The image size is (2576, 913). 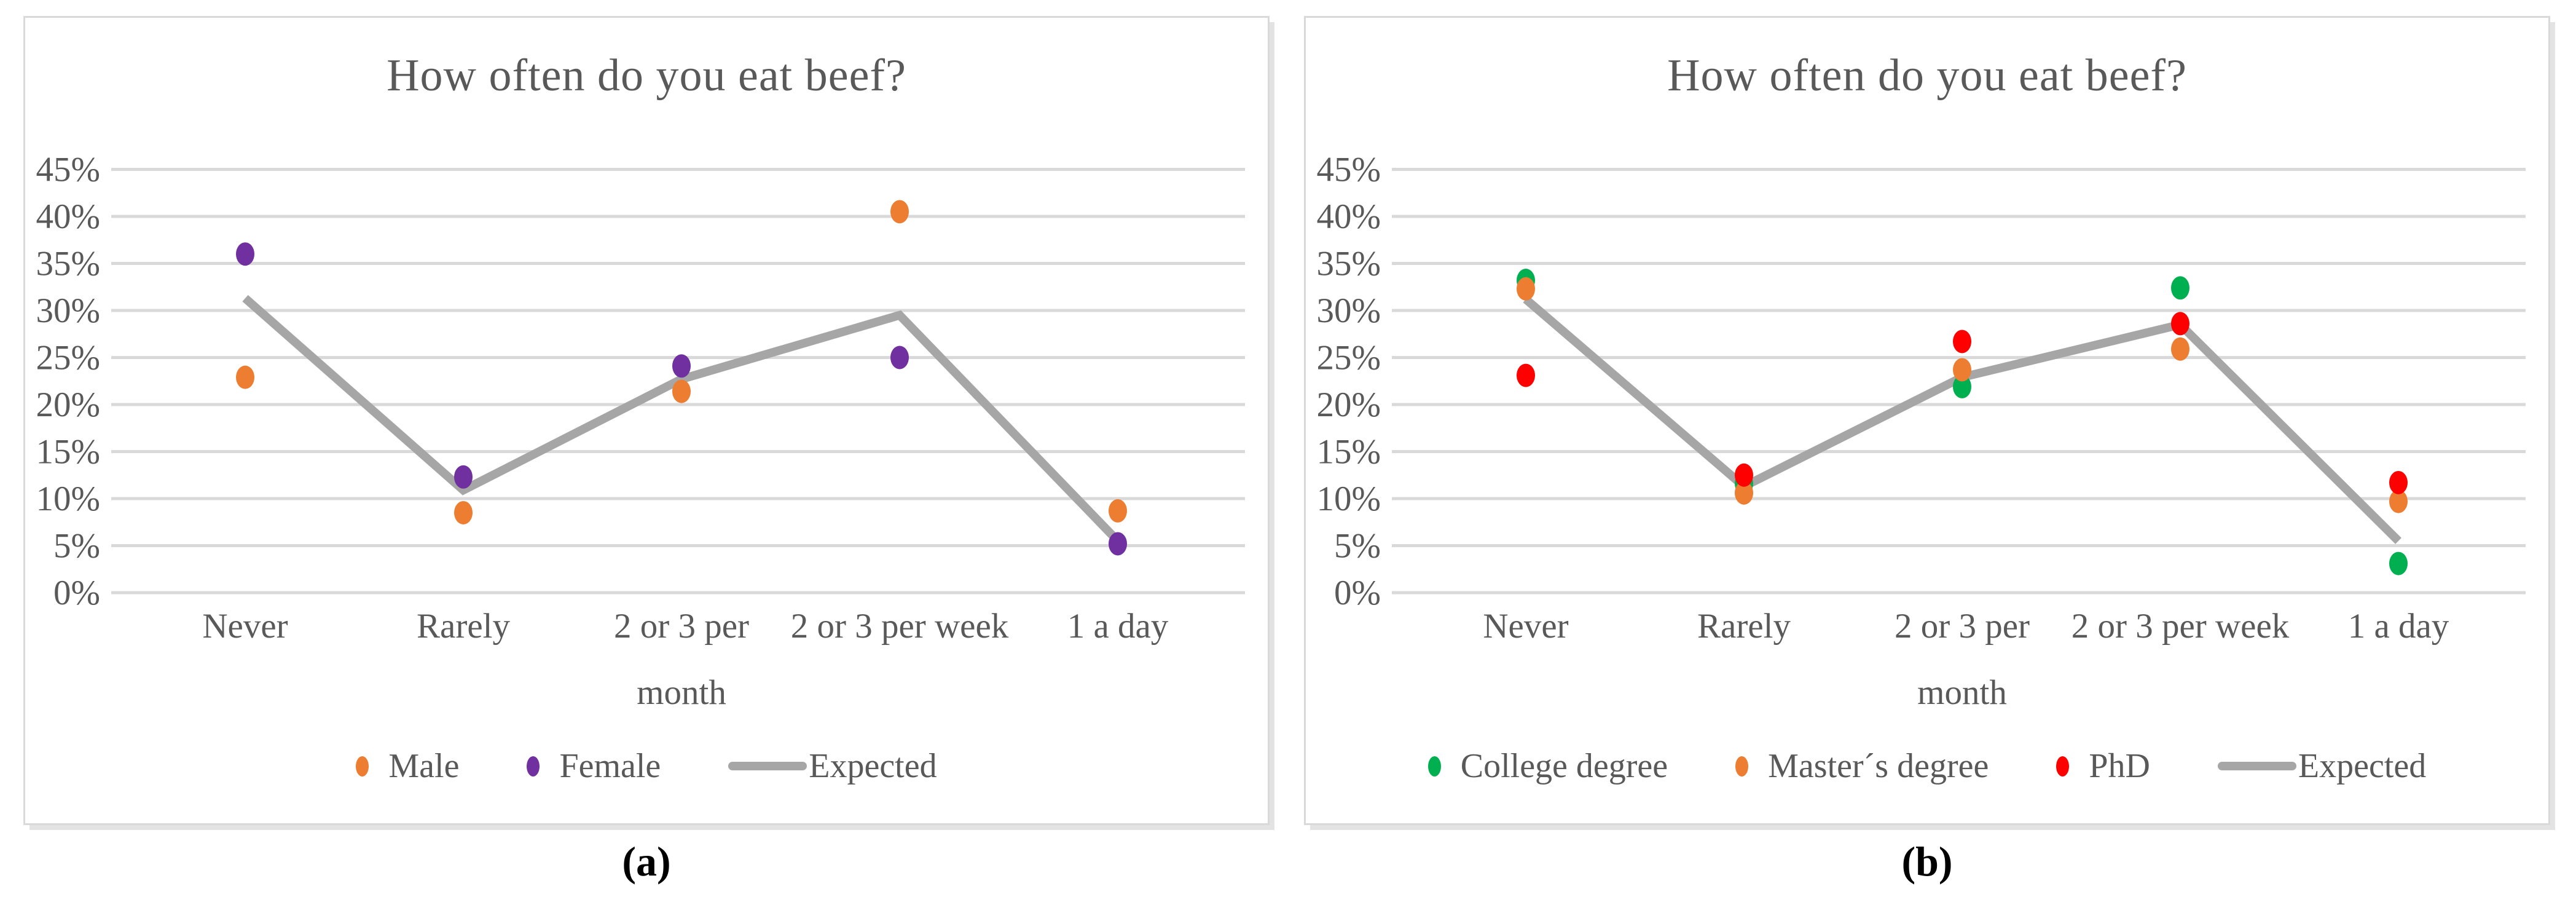 I want to click on series-phd, so click(x=1962, y=403).